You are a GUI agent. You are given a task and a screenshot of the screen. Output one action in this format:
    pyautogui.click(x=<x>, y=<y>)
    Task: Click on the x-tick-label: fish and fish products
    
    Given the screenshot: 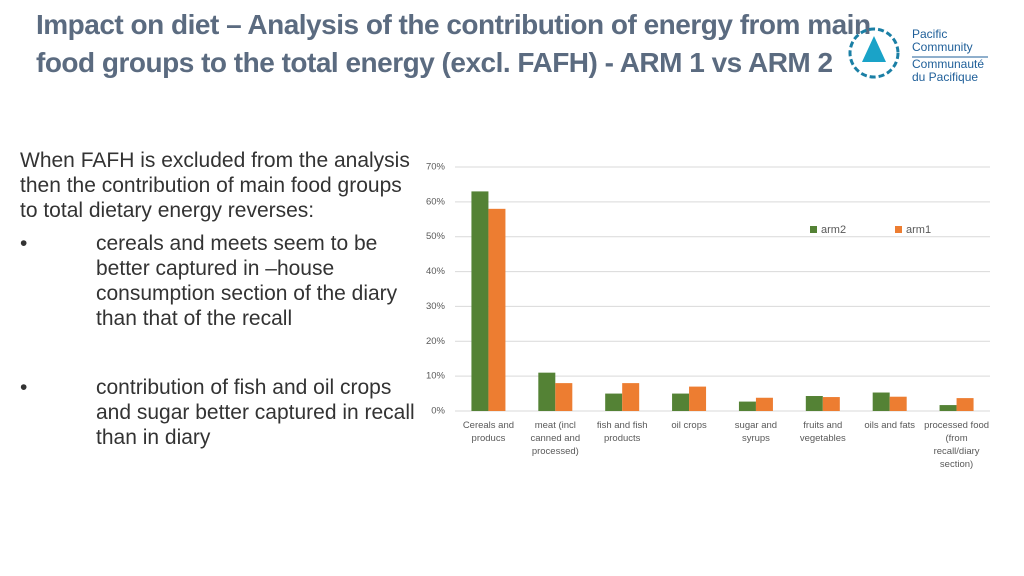 What is the action you would take?
    pyautogui.click(x=622, y=432)
    